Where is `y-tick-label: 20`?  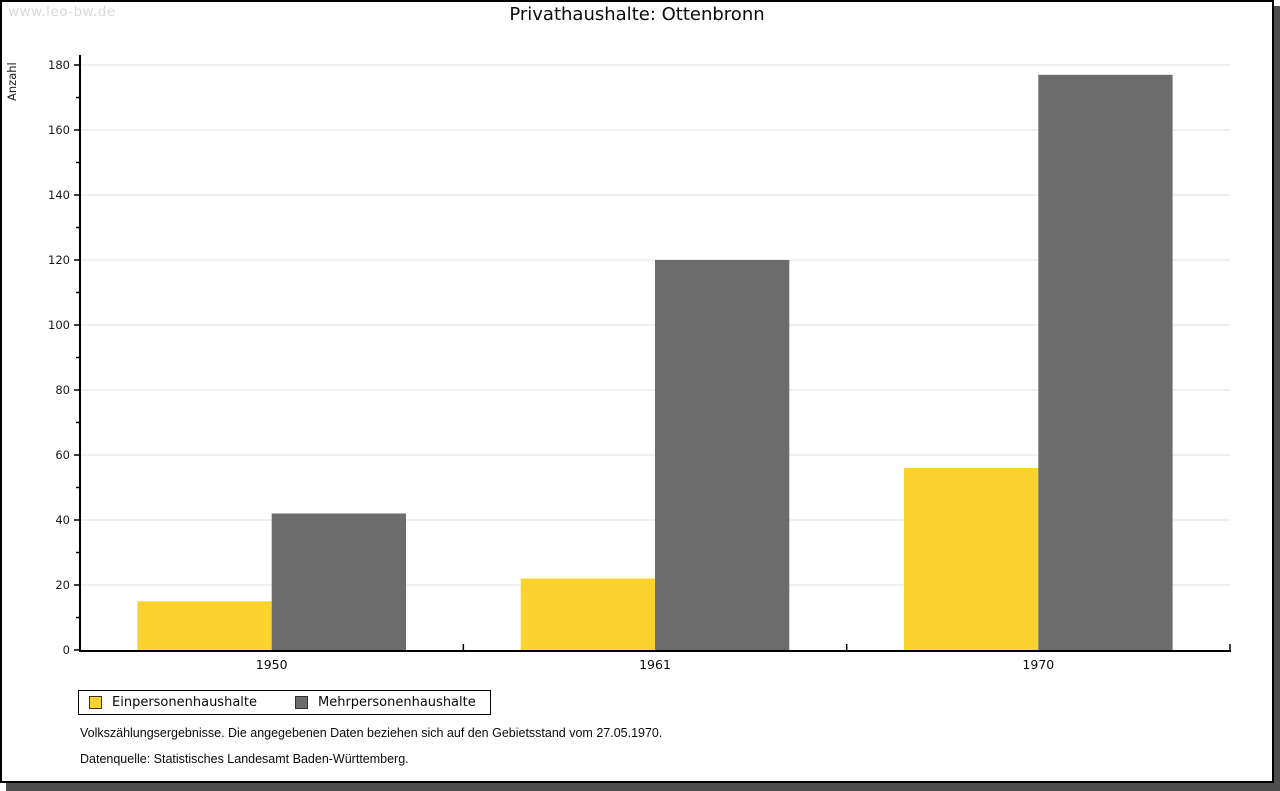 y-tick-label: 20 is located at coordinates (62, 585).